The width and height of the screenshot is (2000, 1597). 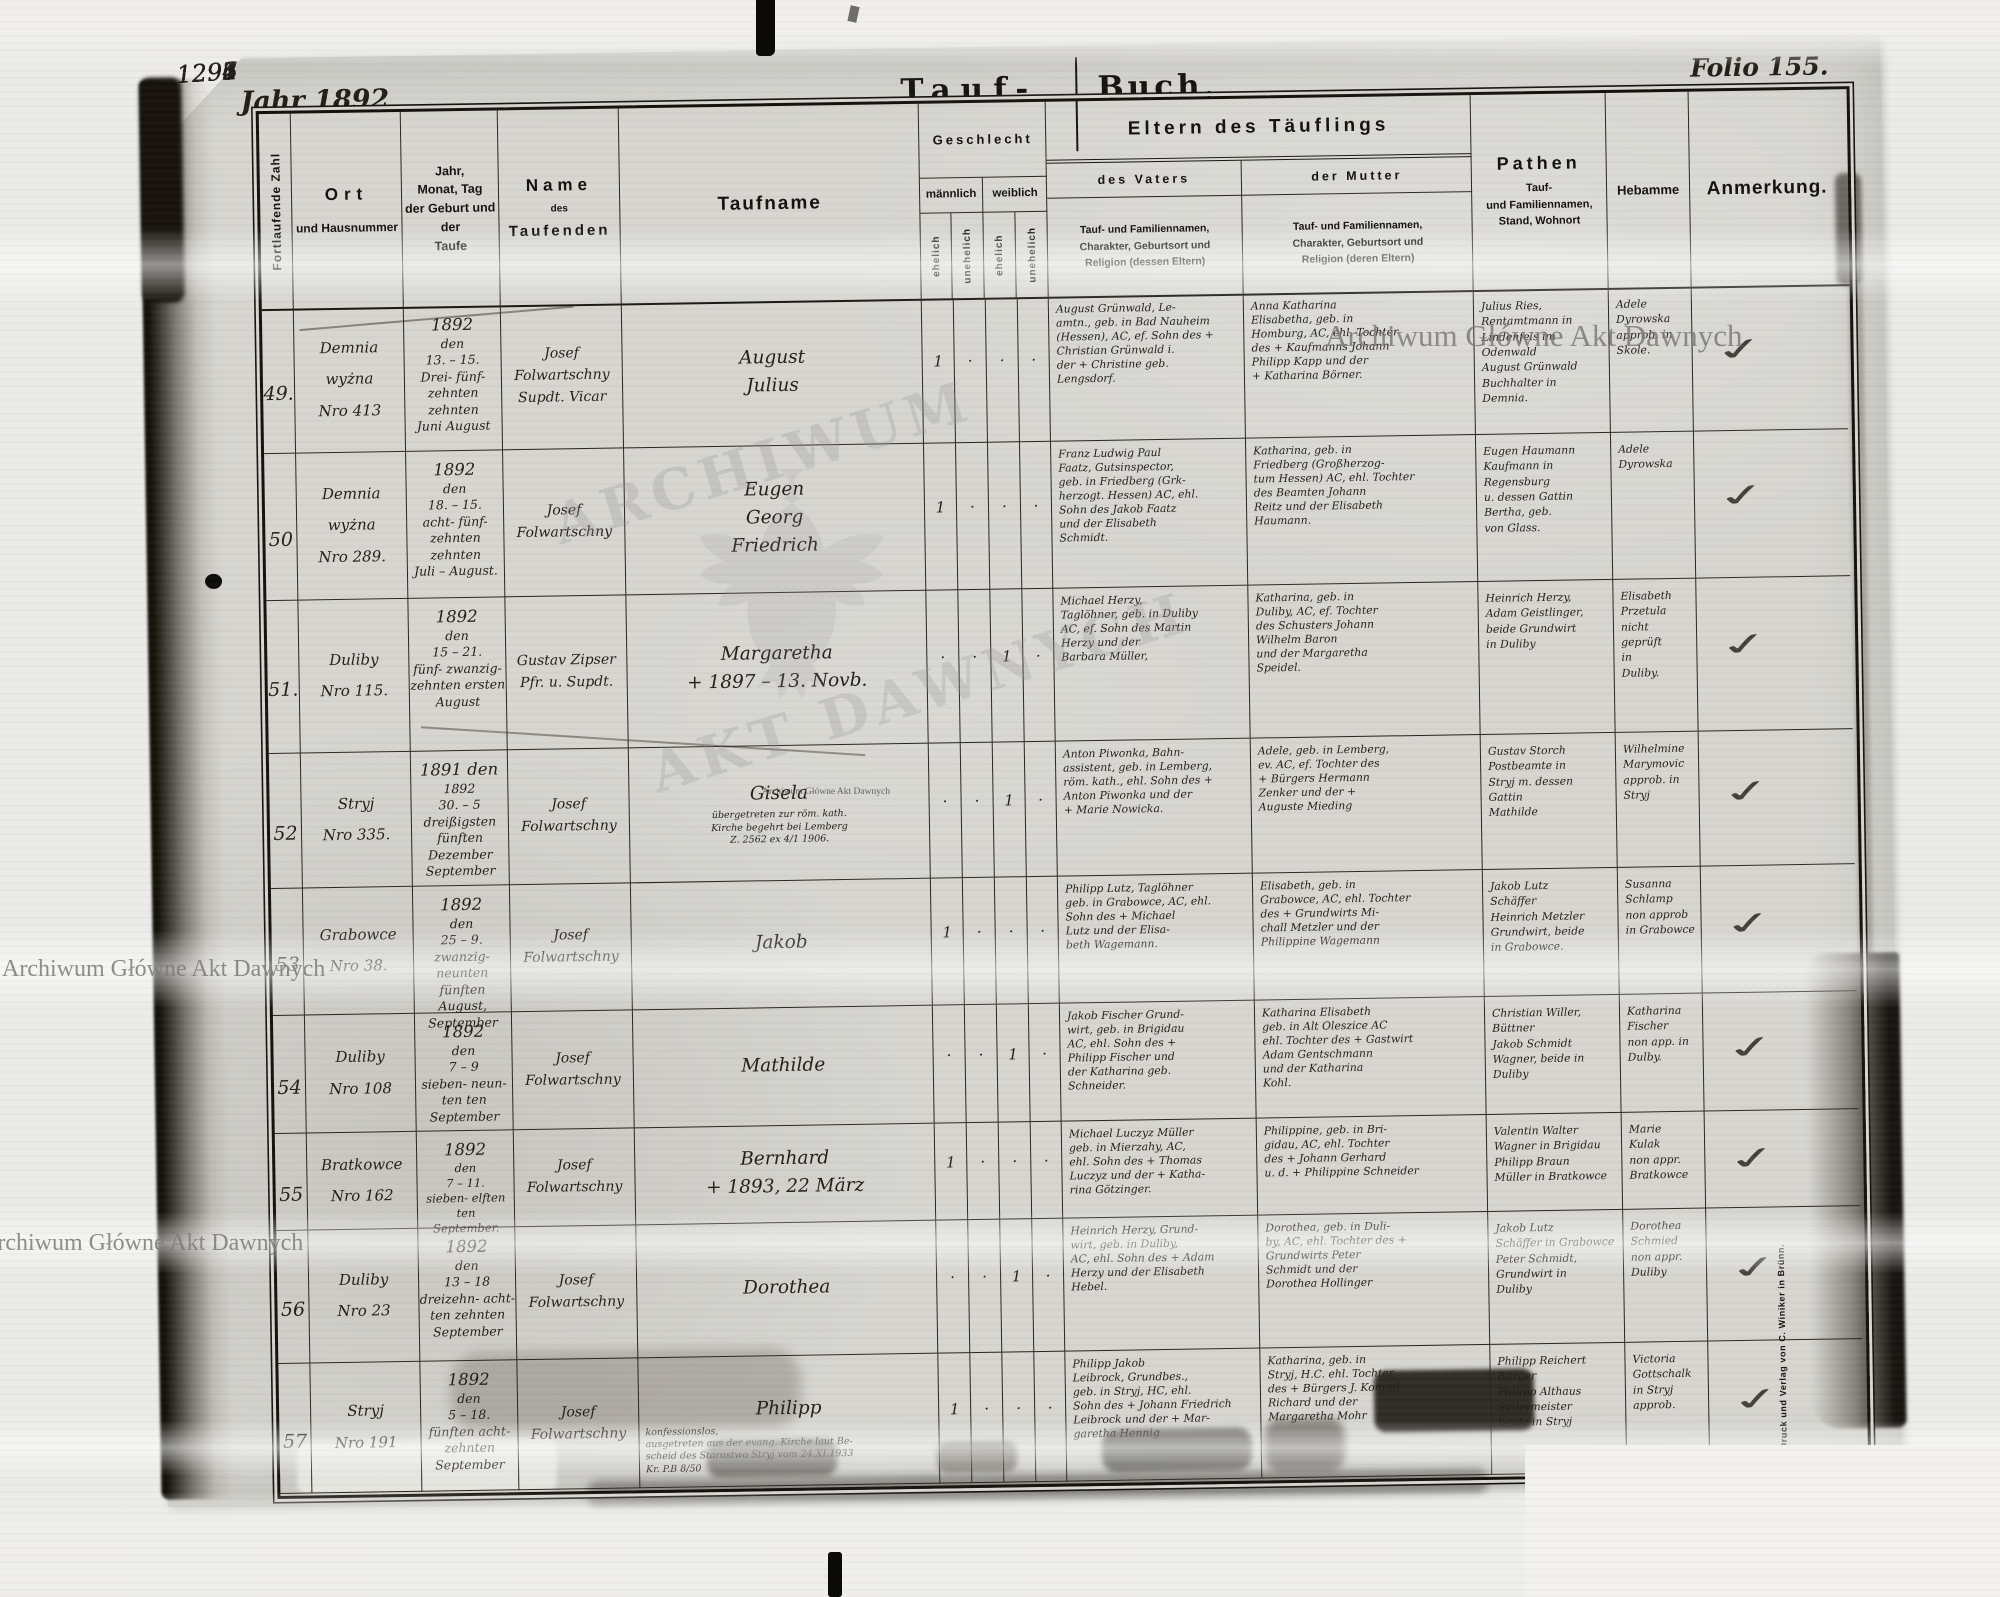 I want to click on pathen-sub-label: Tauf- und Familiennamen, Stand, Wohnort, so click(x=1539, y=205).